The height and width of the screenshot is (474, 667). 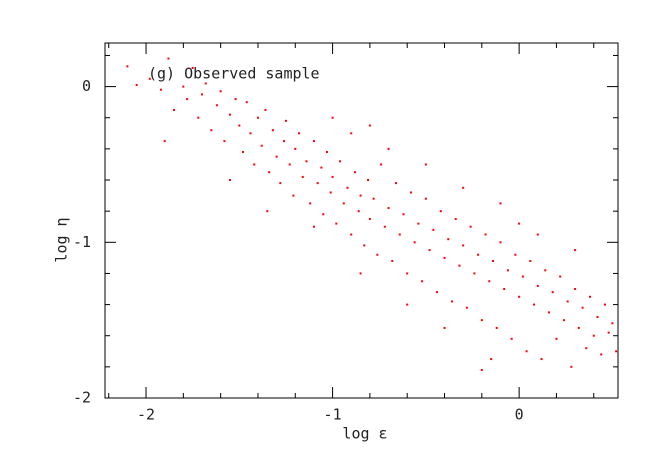 What do you see at coordinates (364, 434) in the screenshot?
I see `x-axis-label: log ε` at bounding box center [364, 434].